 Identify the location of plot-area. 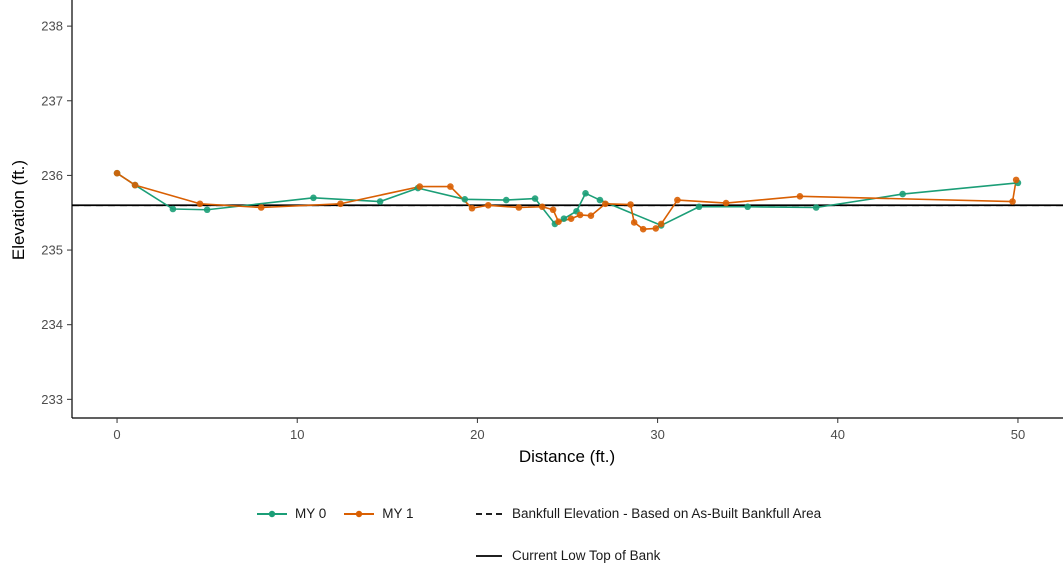
(567, 201).